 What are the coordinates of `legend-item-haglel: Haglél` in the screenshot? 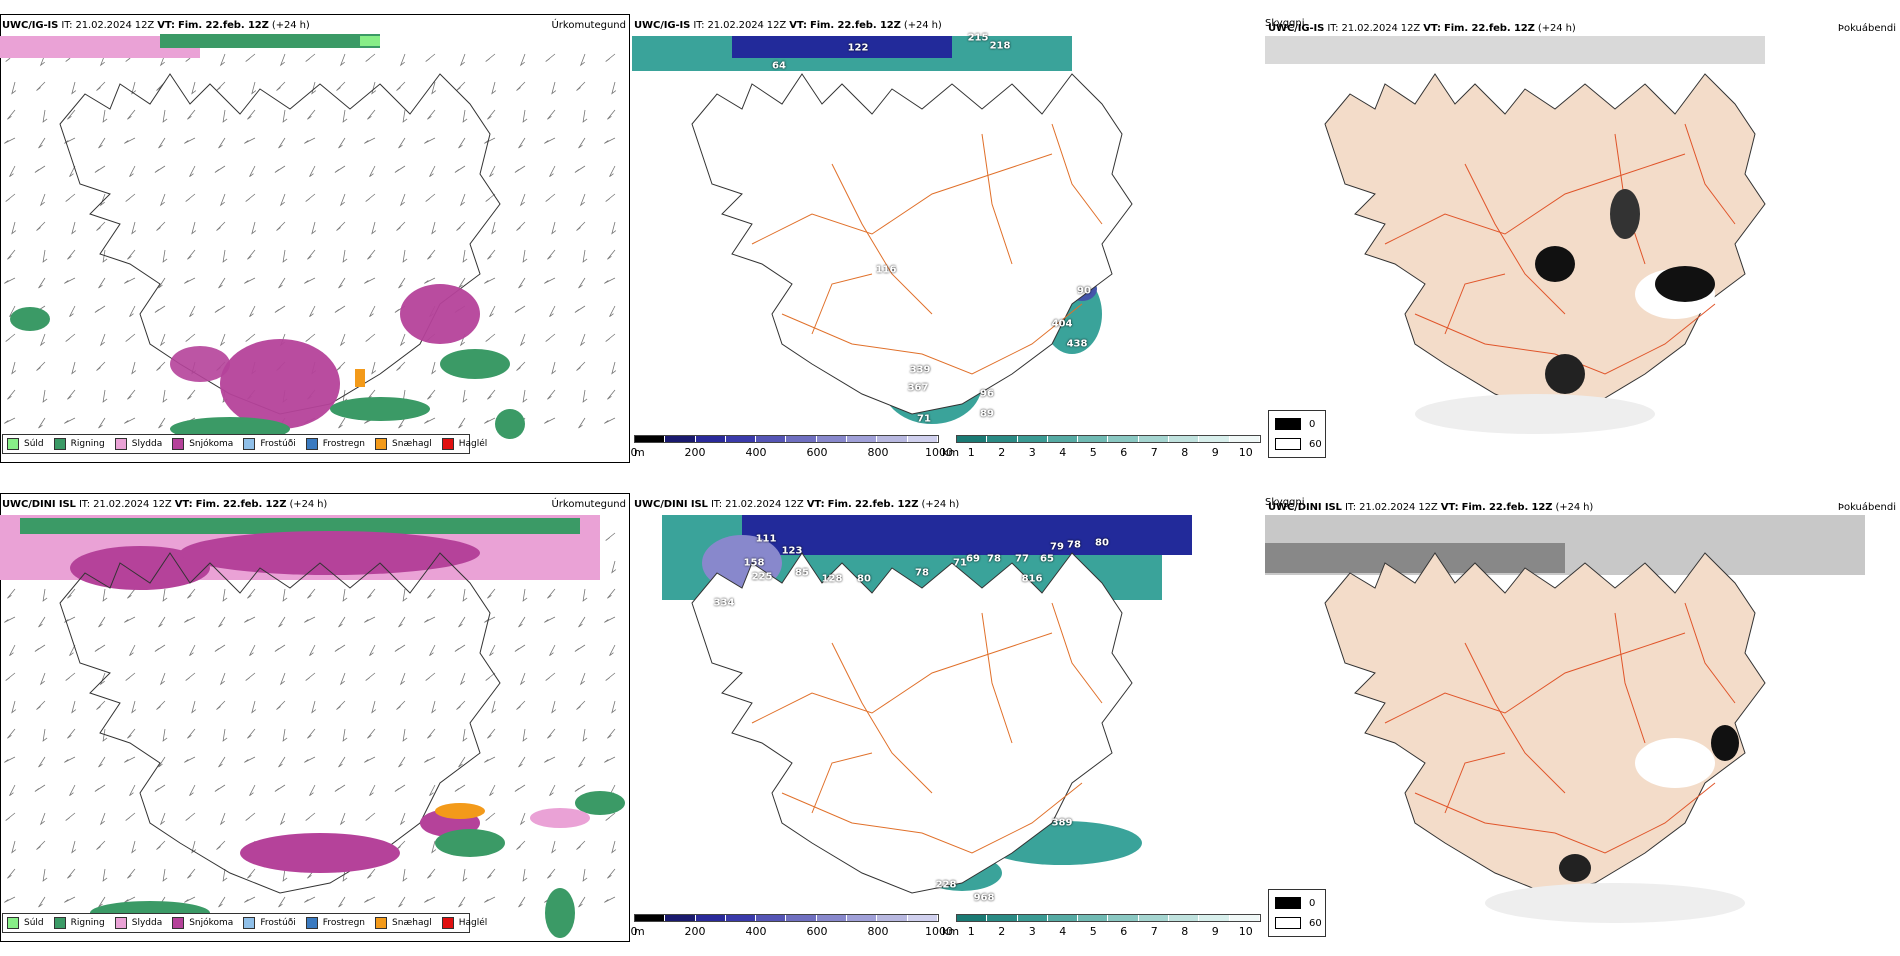 It's located at (464, 444).